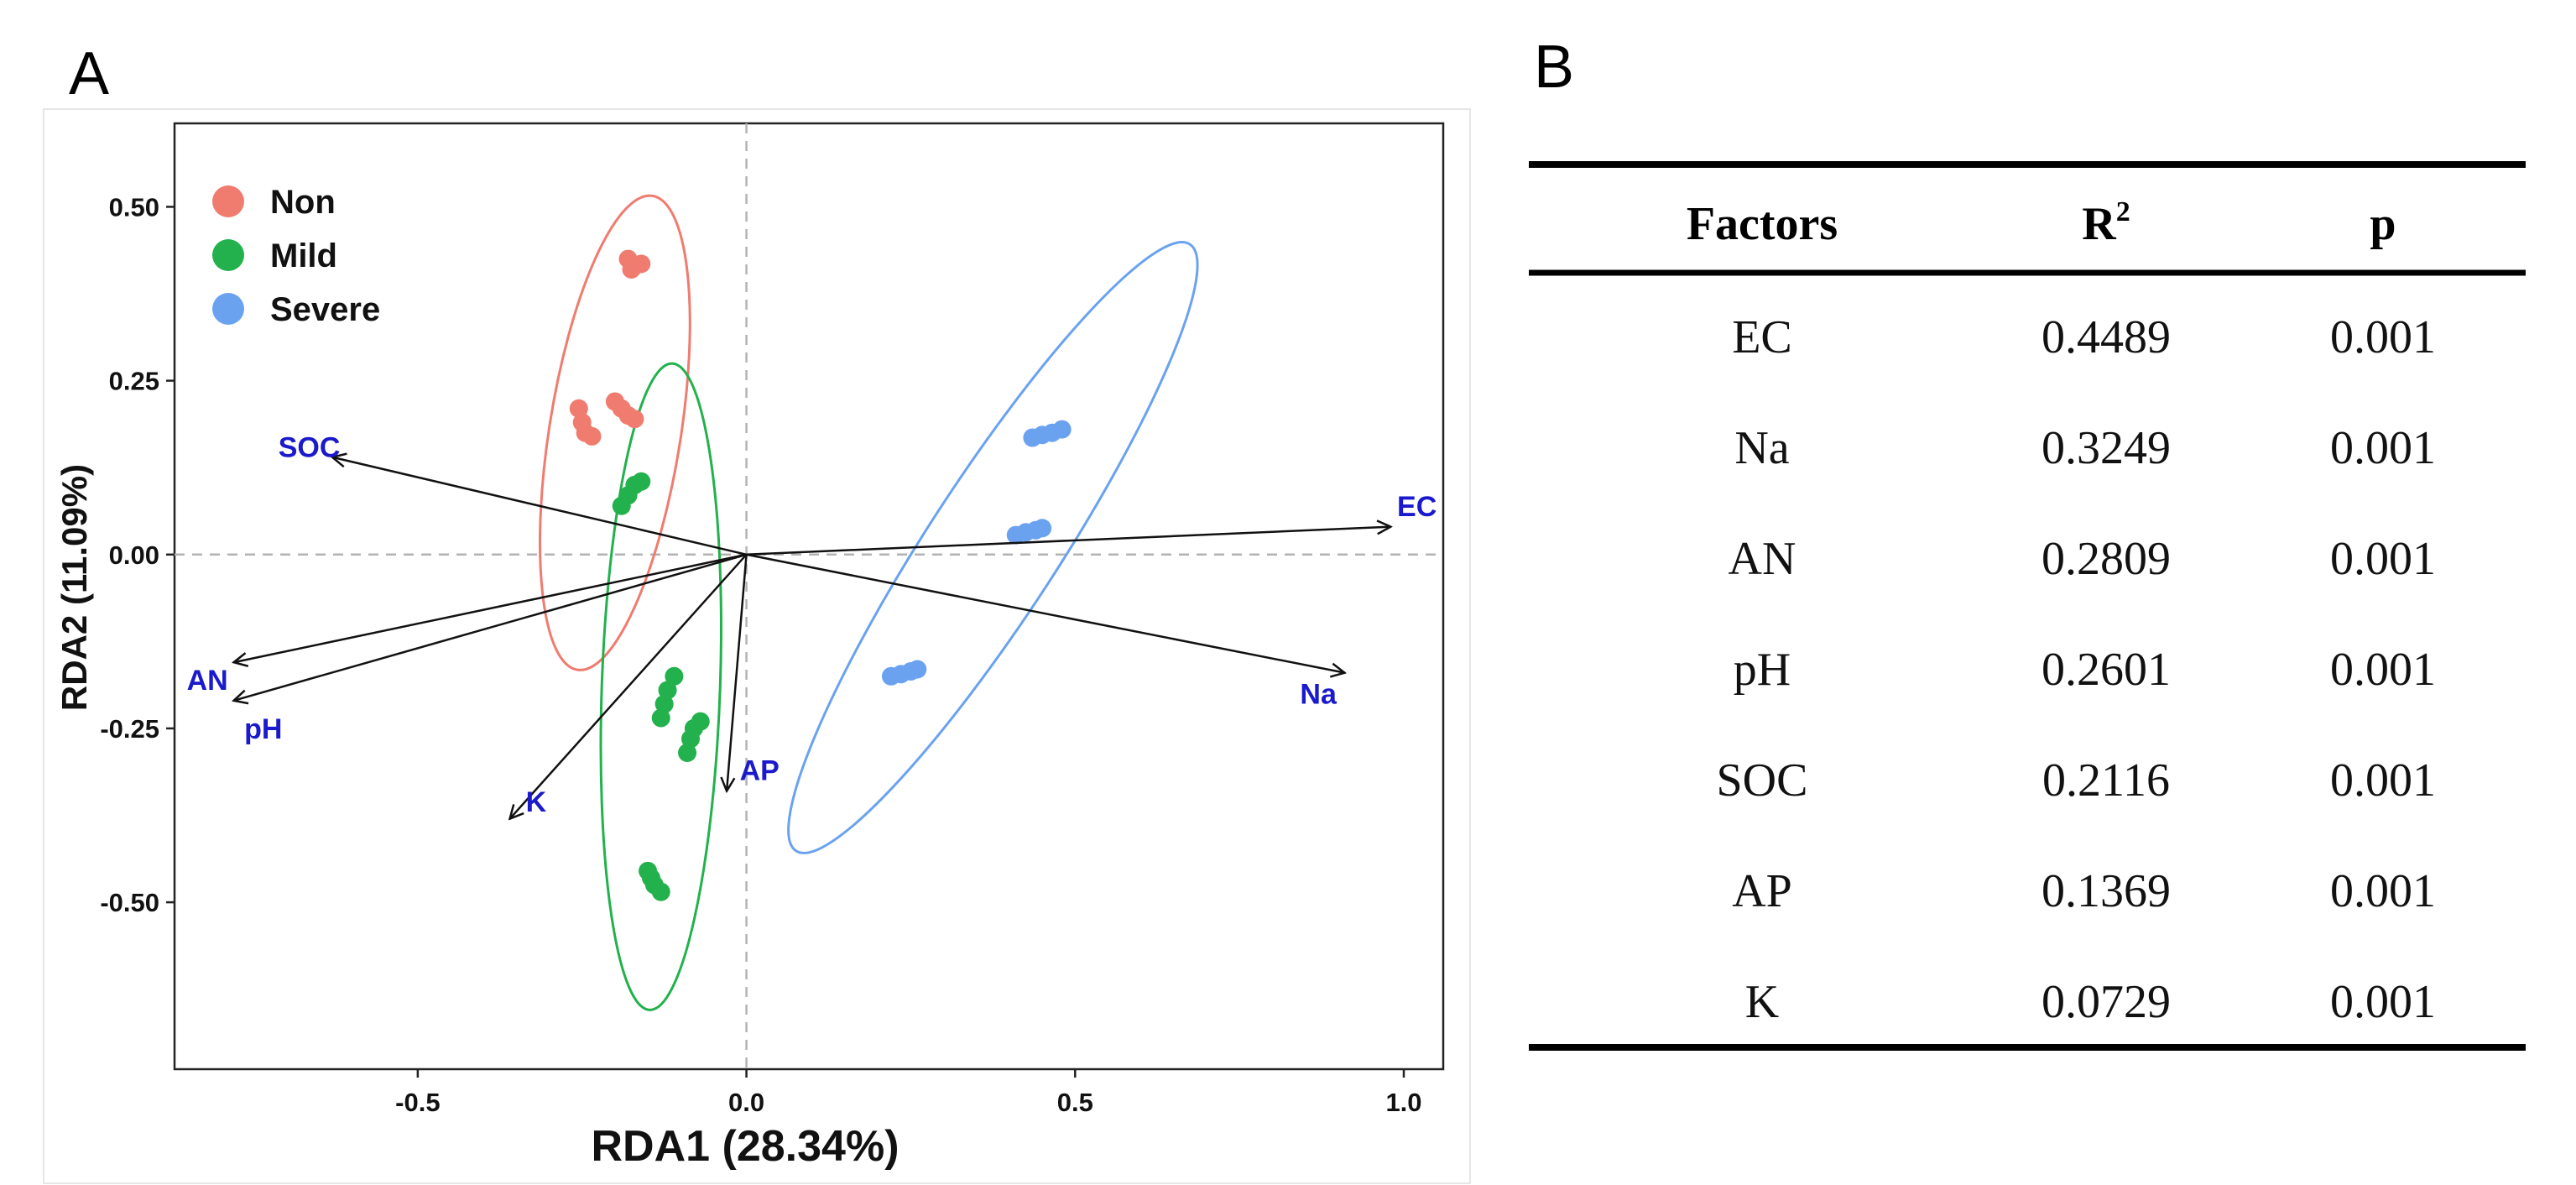 Image resolution: width=2576 pixels, height=1185 pixels. I want to click on table-cell: AP, so click(1762, 891).